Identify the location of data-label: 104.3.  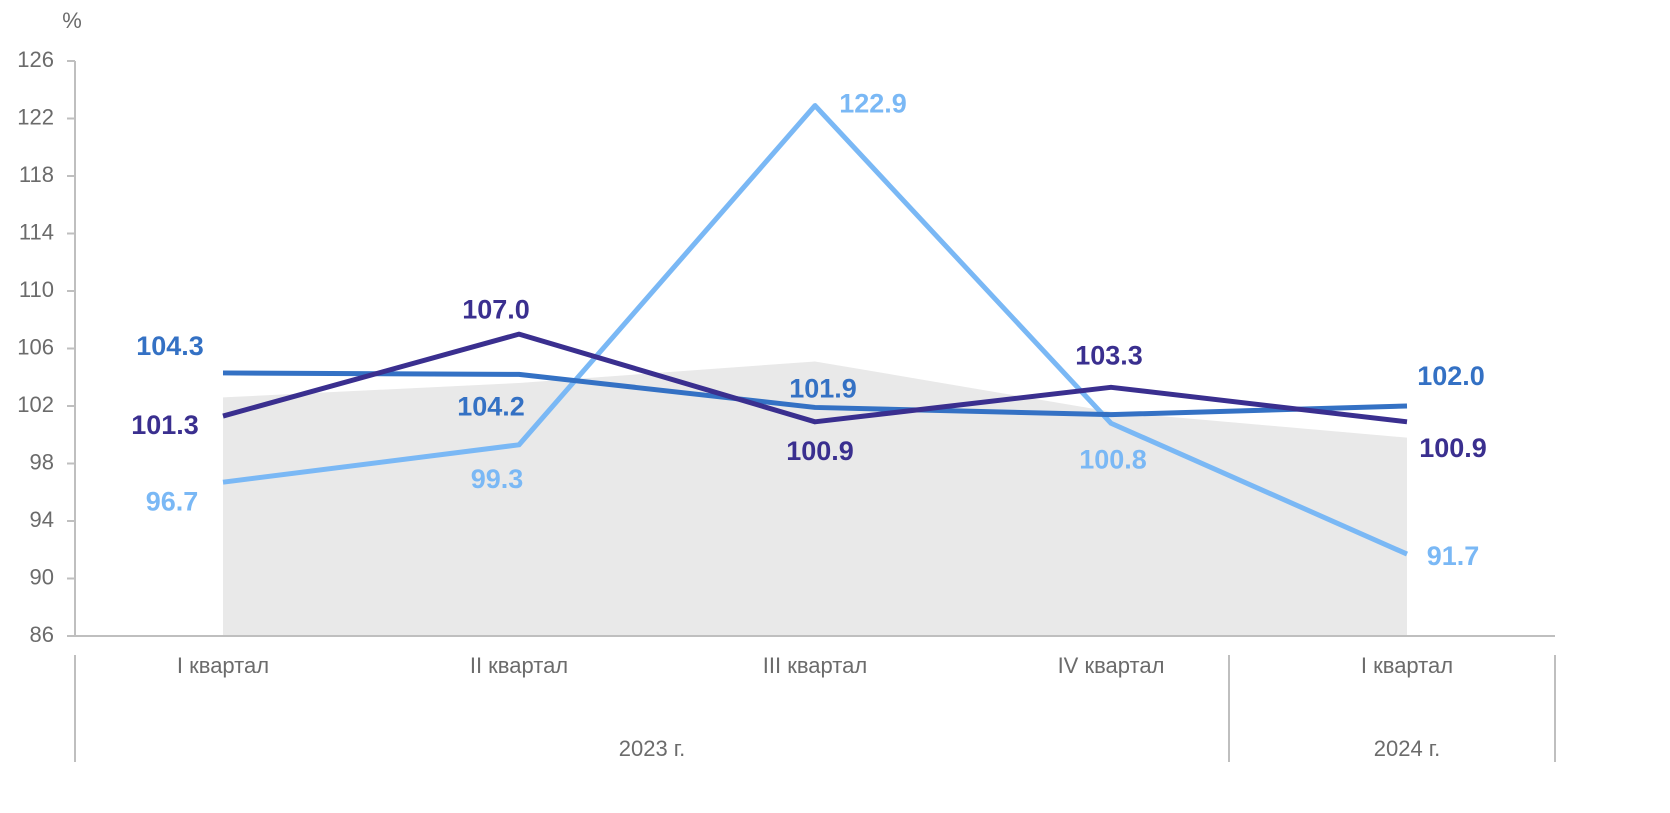
(170, 346).